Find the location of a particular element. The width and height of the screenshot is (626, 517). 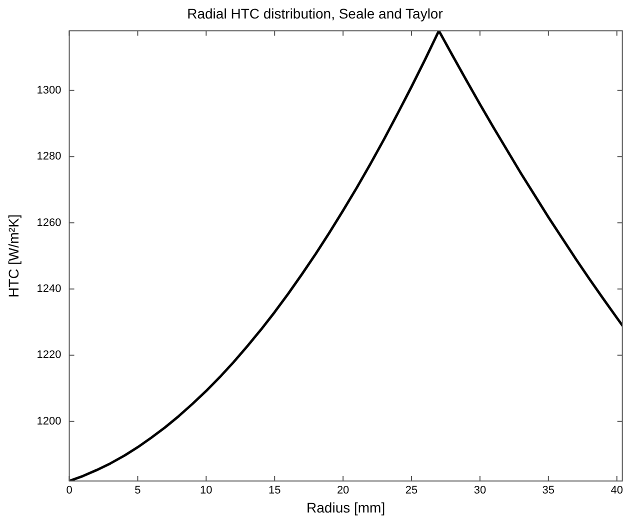

x-tick-label: 35 is located at coordinates (548, 490).